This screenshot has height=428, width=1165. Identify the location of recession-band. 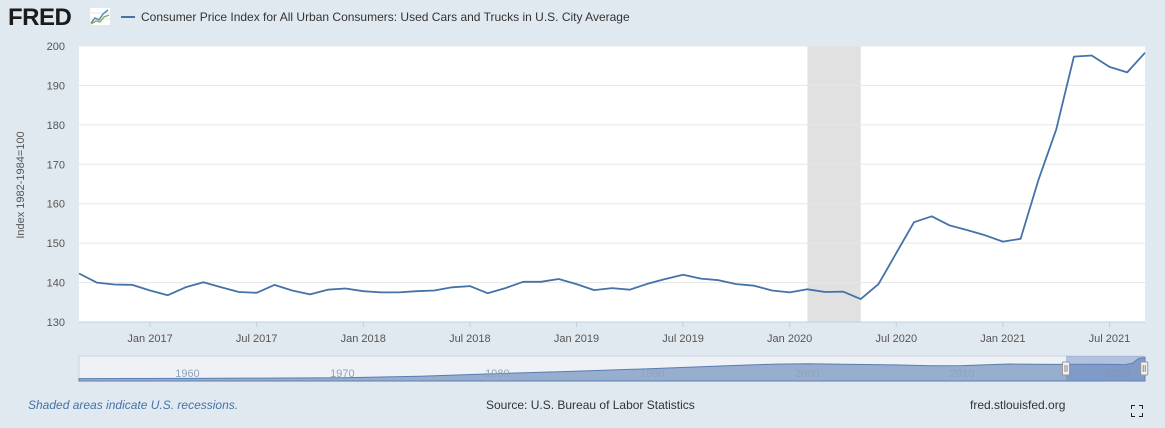
(834, 184).